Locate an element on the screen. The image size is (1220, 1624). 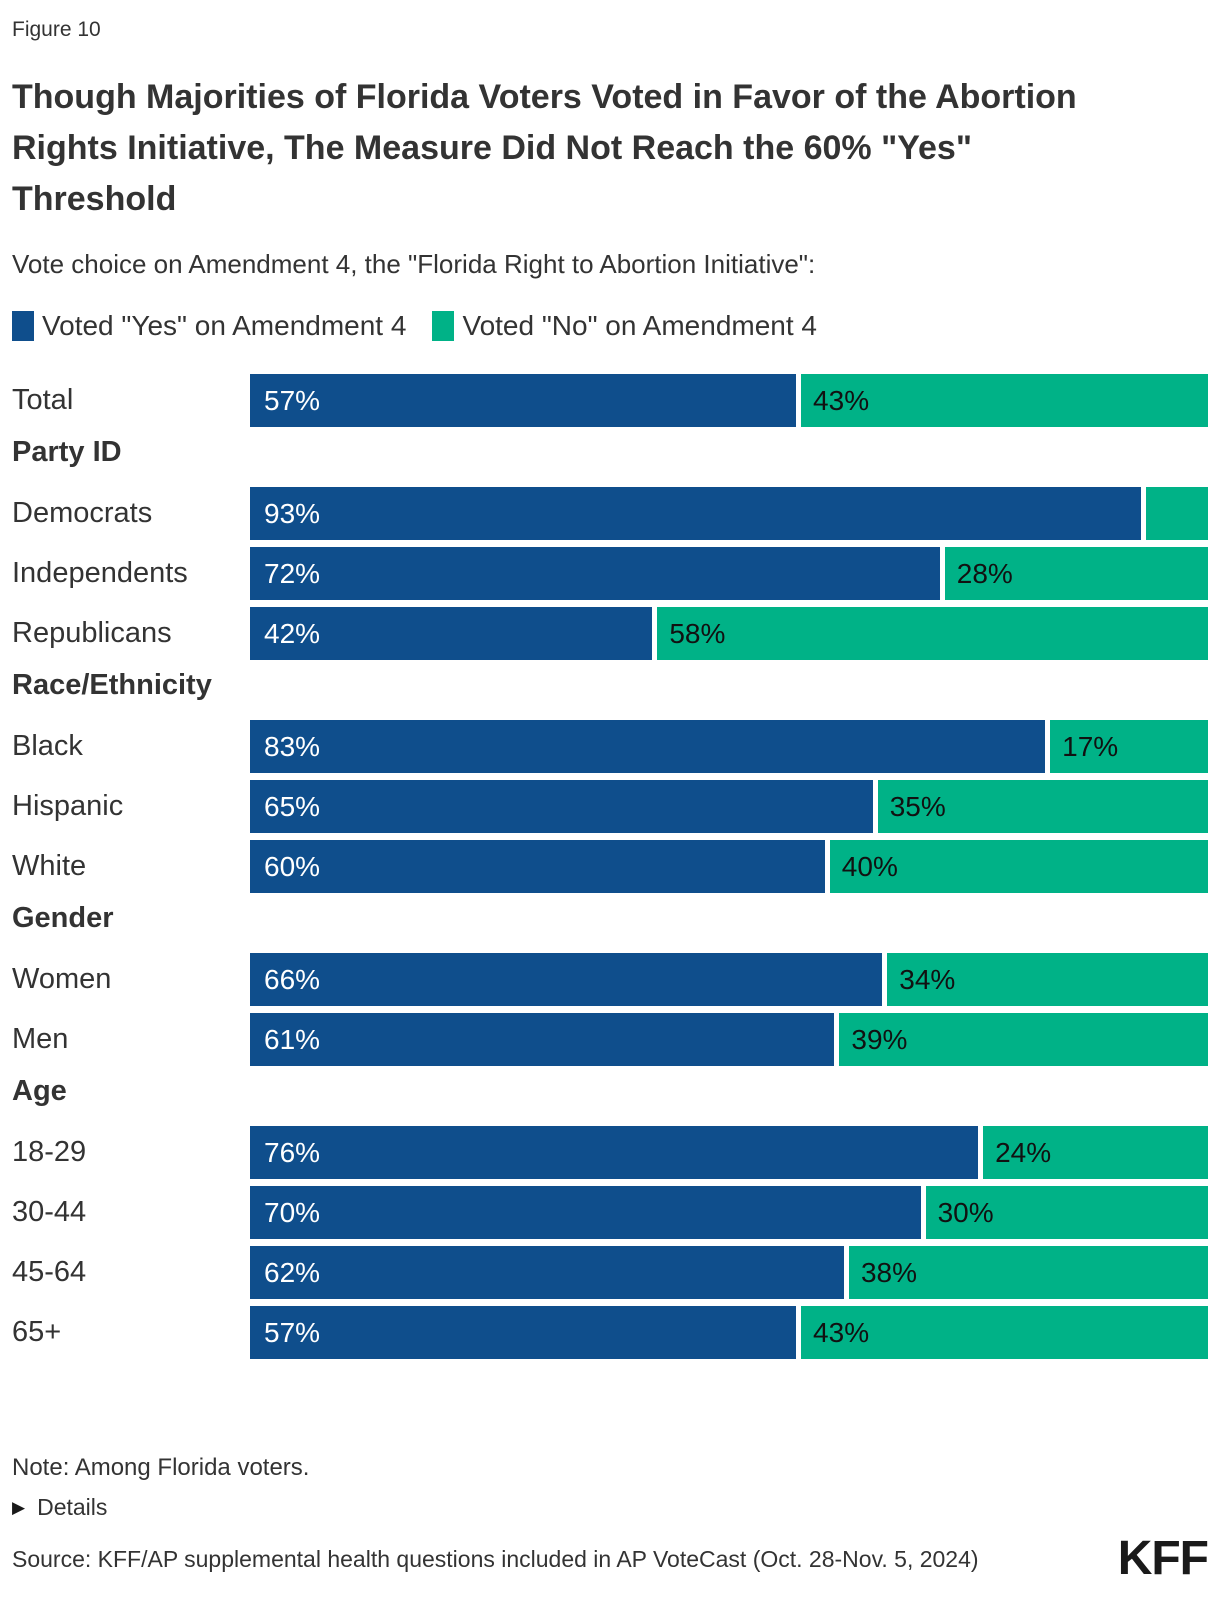
row-label: Men is located at coordinates (40, 1039).